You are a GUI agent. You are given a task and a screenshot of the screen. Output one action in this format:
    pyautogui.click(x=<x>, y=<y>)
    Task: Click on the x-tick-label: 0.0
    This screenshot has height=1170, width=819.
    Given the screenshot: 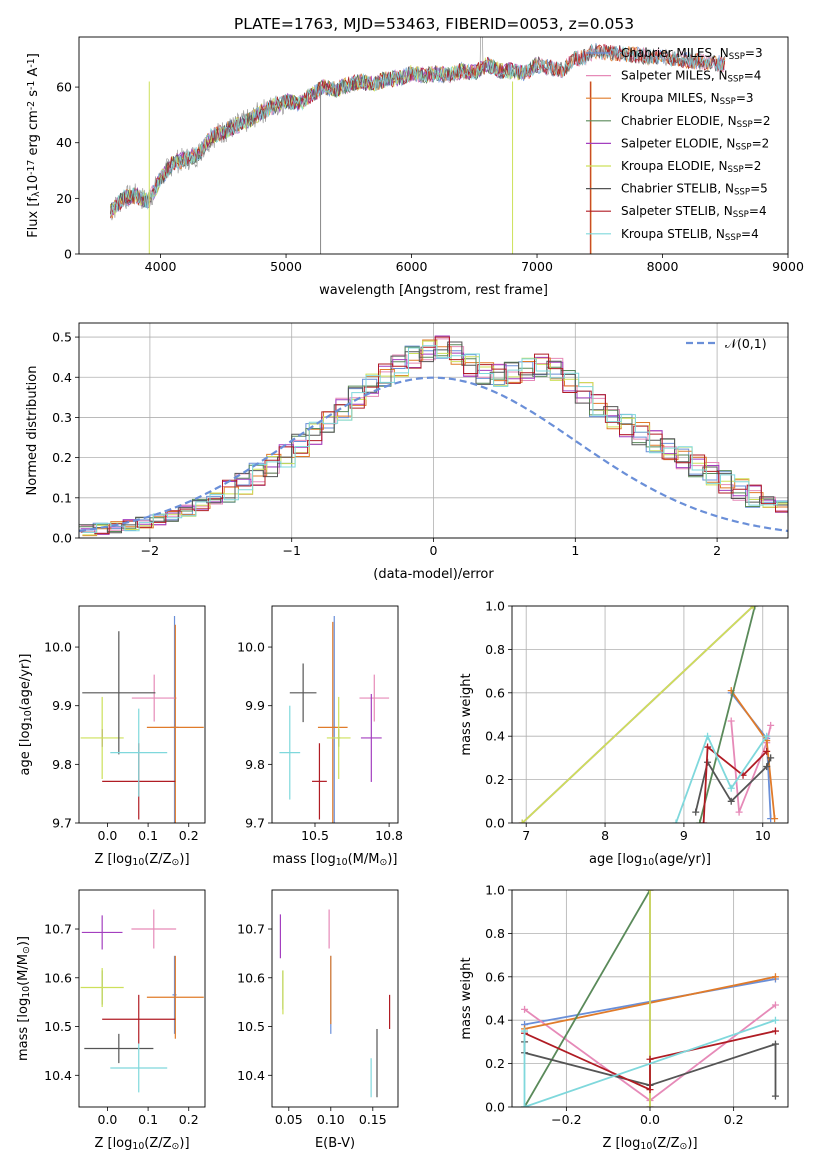 What is the action you would take?
    pyautogui.click(x=108, y=835)
    